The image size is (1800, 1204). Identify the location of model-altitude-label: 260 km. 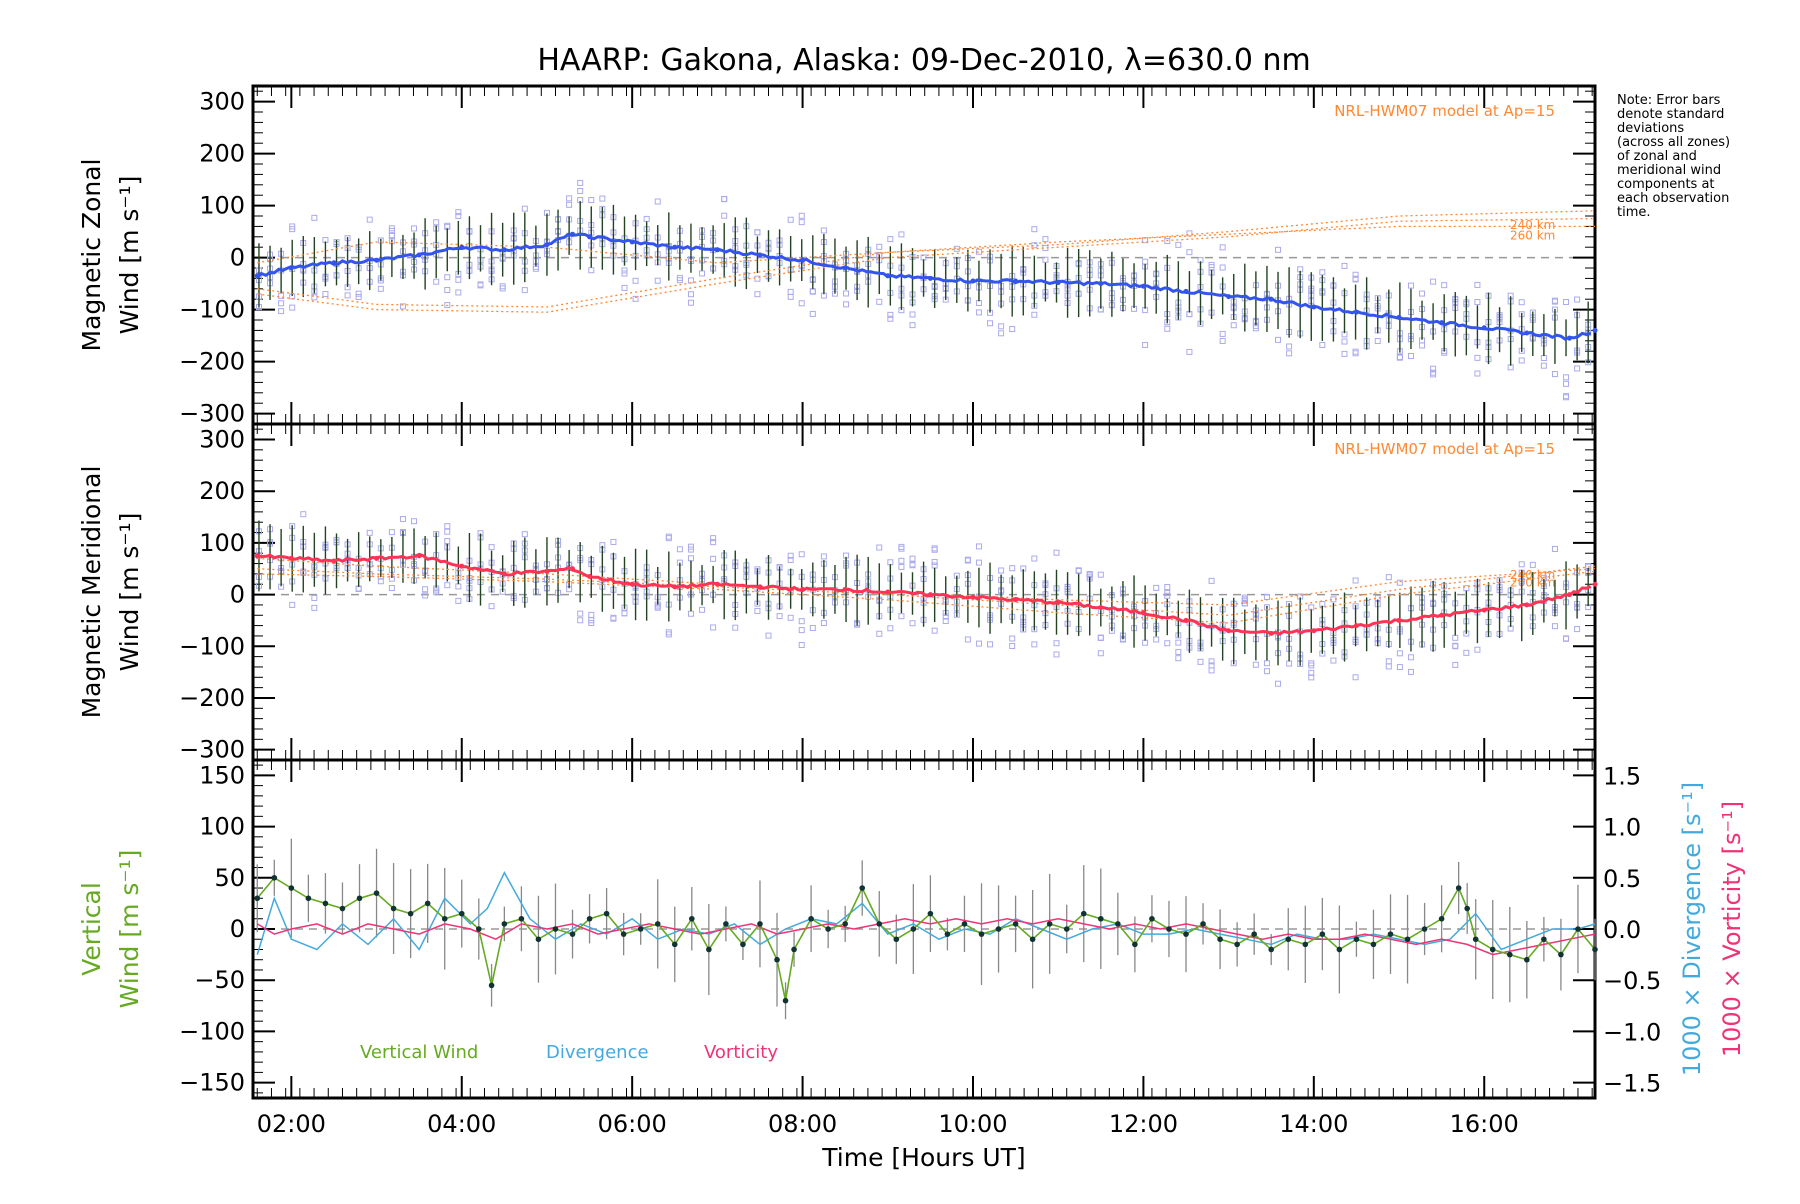
(1532, 235).